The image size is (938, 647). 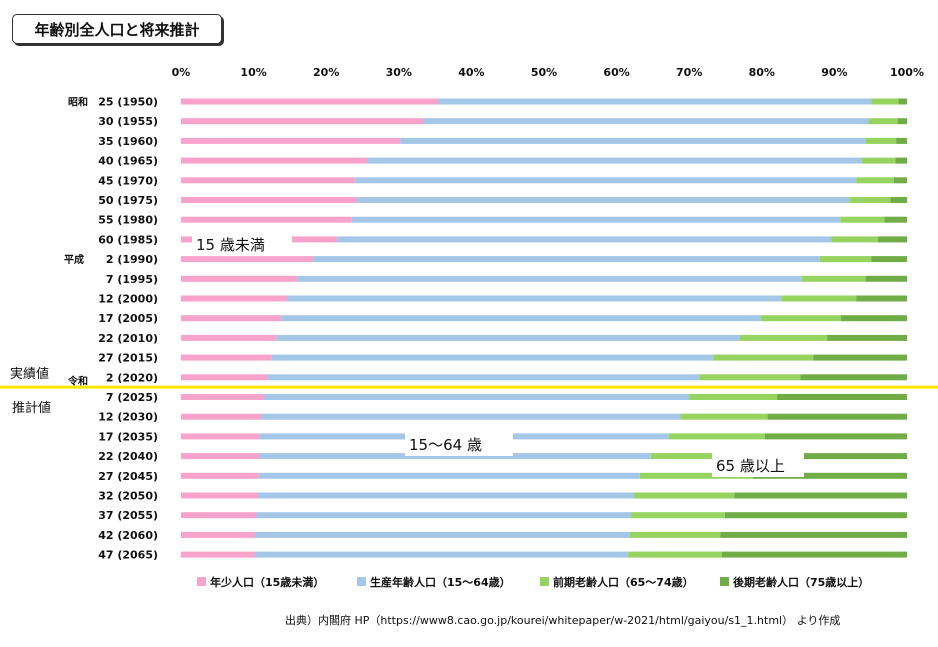 I want to click on y-tick-label: 60 (1985), so click(x=128, y=239).